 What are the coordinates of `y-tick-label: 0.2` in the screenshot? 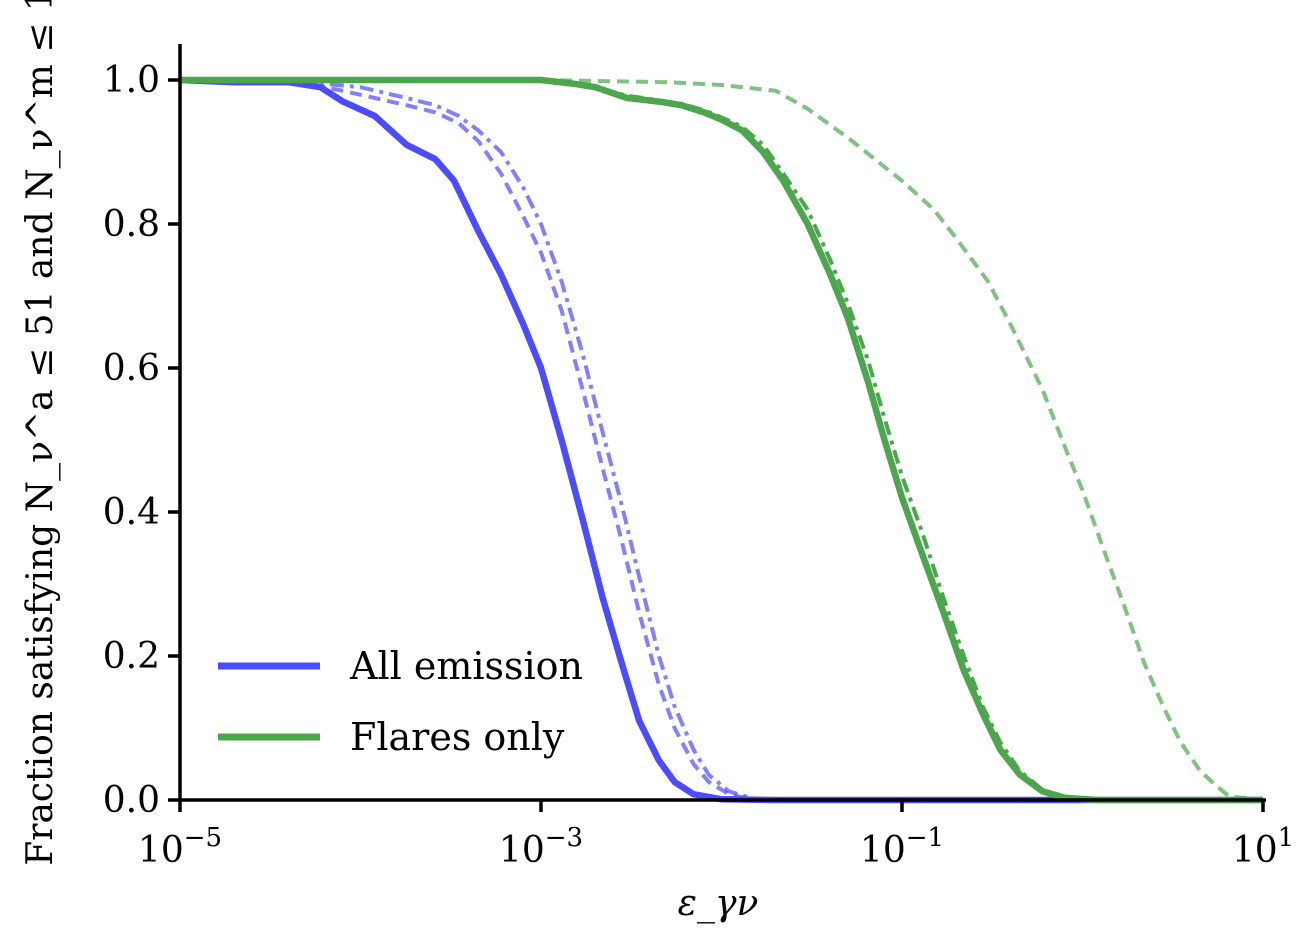 It's located at (131, 656).